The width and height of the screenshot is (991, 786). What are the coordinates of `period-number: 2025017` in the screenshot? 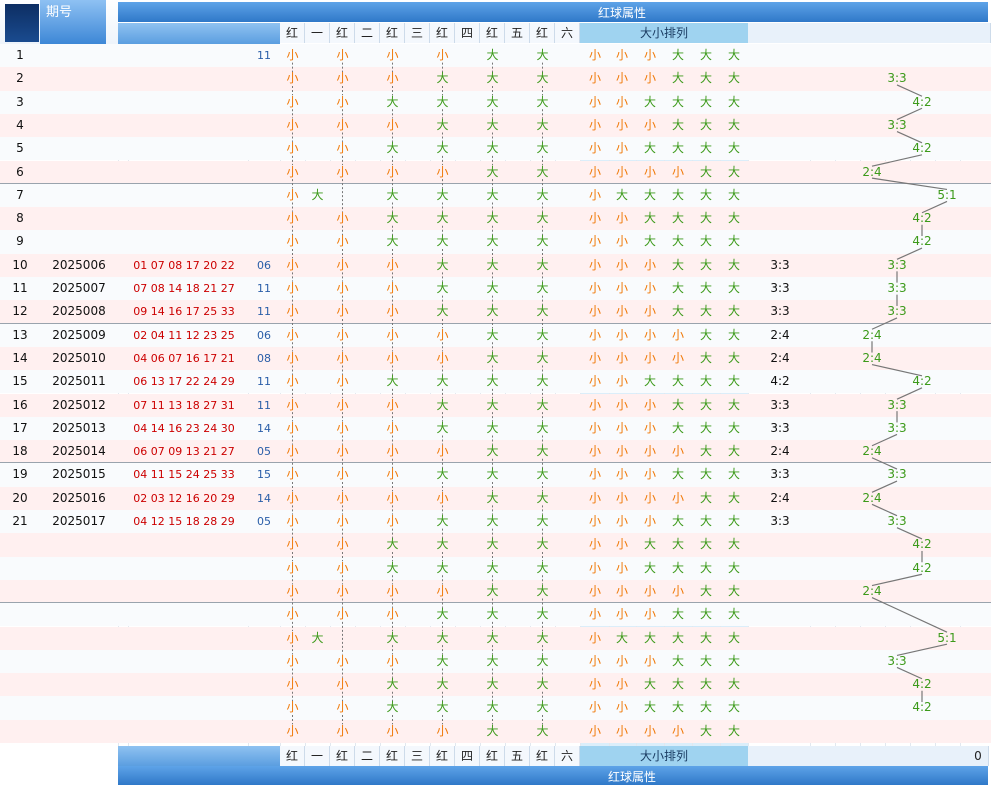 It's located at (79, 521).